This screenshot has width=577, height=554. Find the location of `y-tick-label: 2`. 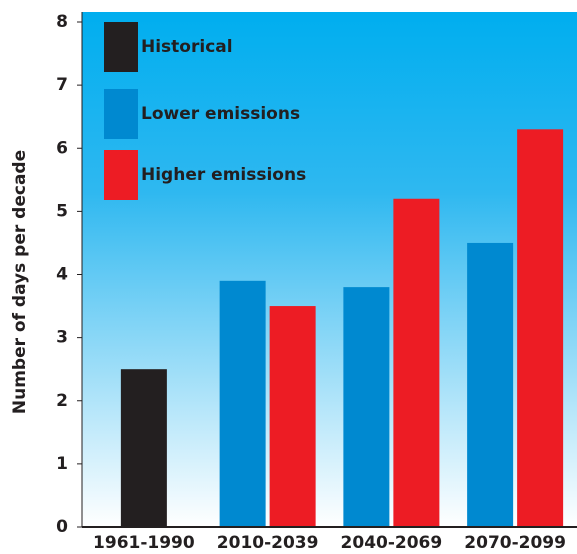

y-tick-label: 2 is located at coordinates (62, 401).